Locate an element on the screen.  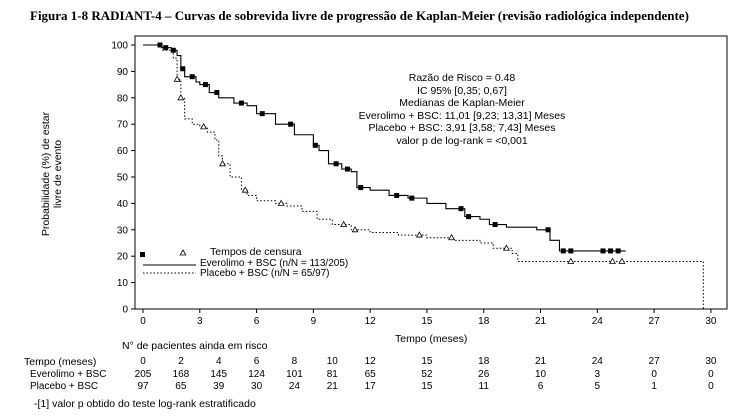
y-tick-label: 50 is located at coordinates (123, 178).